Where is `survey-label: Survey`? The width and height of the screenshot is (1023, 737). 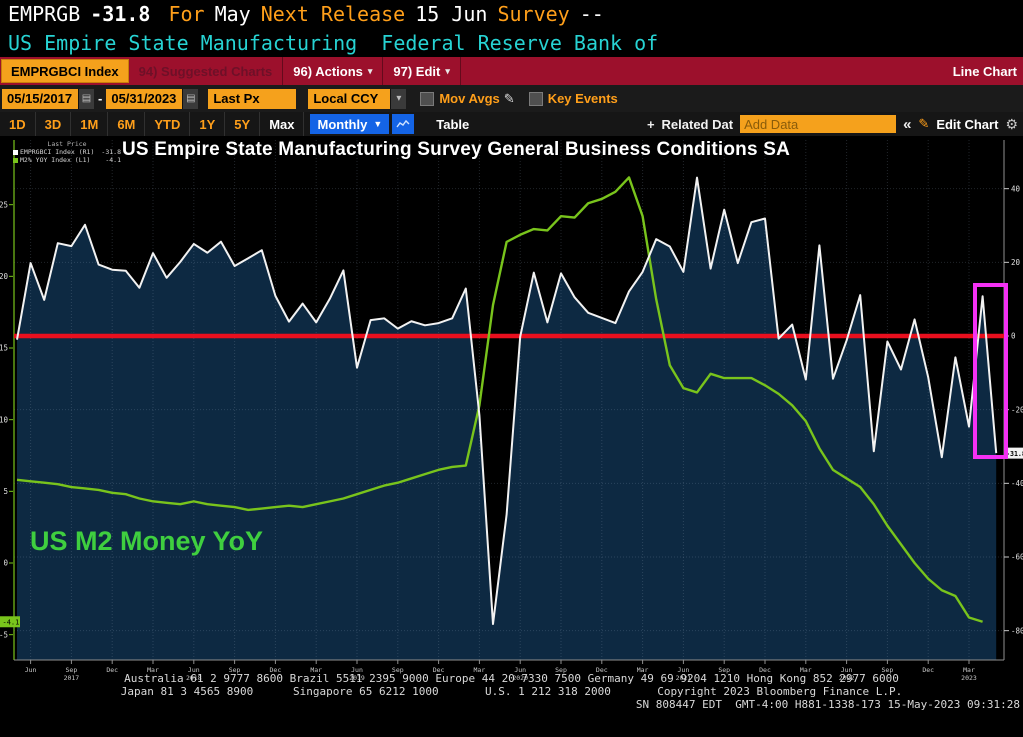
survey-label: Survey is located at coordinates (533, 14).